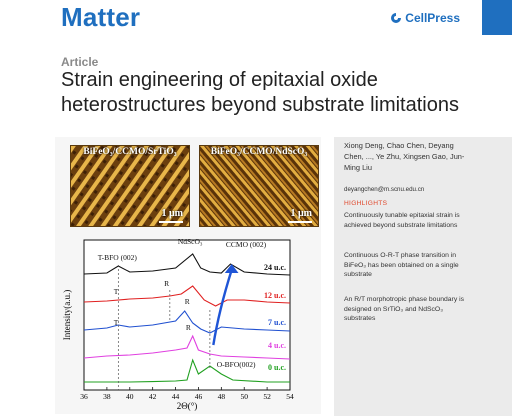 The height and width of the screenshot is (416, 512). Describe the element at coordinates (432, 18) in the screenshot. I see `publisher-name: CellPress` at that location.